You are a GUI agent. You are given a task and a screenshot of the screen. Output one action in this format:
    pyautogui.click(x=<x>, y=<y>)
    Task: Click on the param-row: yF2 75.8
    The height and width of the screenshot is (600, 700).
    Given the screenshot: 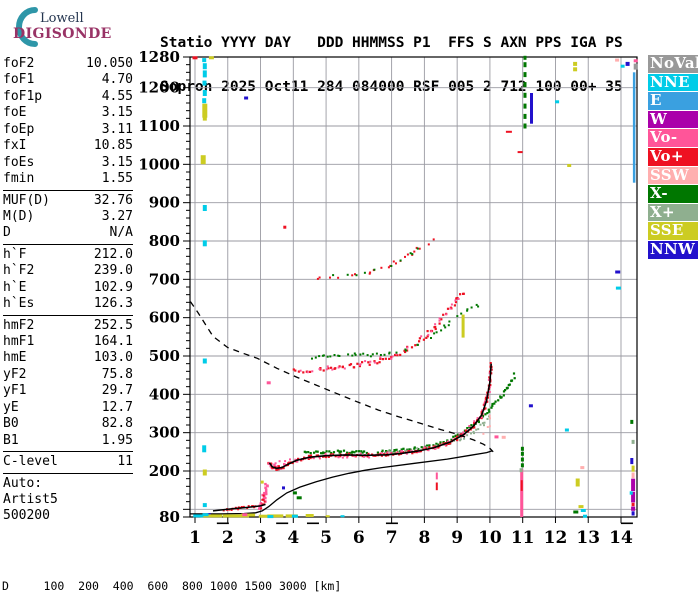 What is the action you would take?
    pyautogui.click(x=68, y=375)
    